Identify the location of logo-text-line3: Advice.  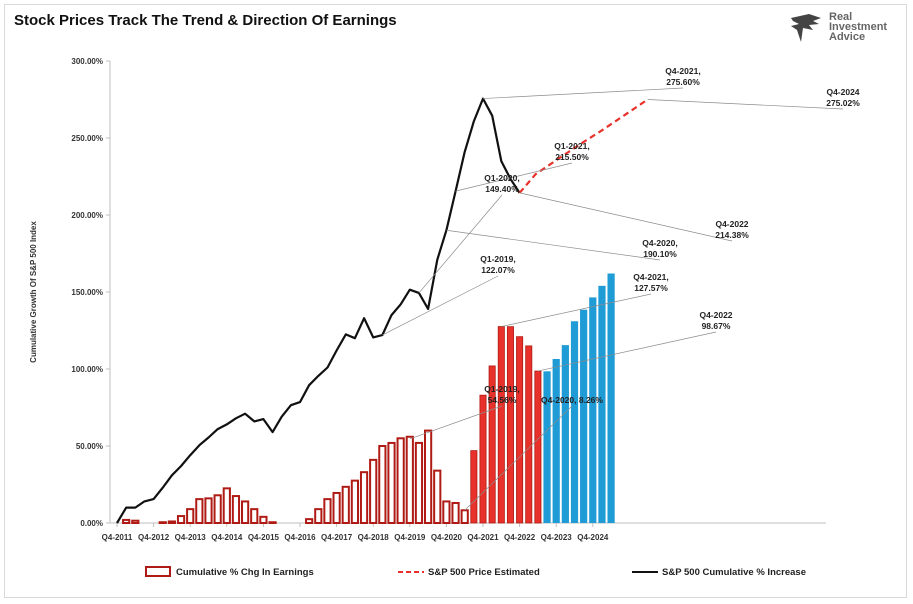
(847, 37).